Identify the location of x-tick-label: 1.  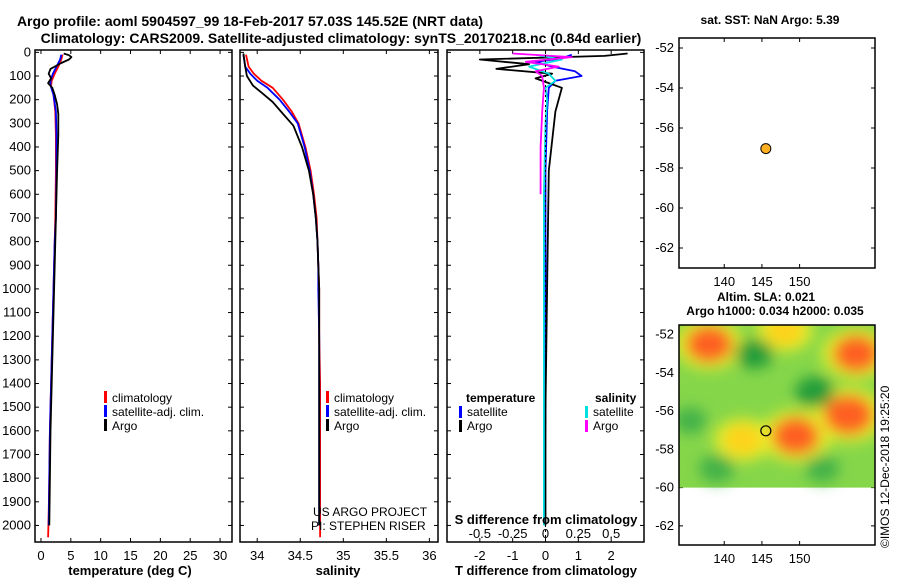
(578, 555).